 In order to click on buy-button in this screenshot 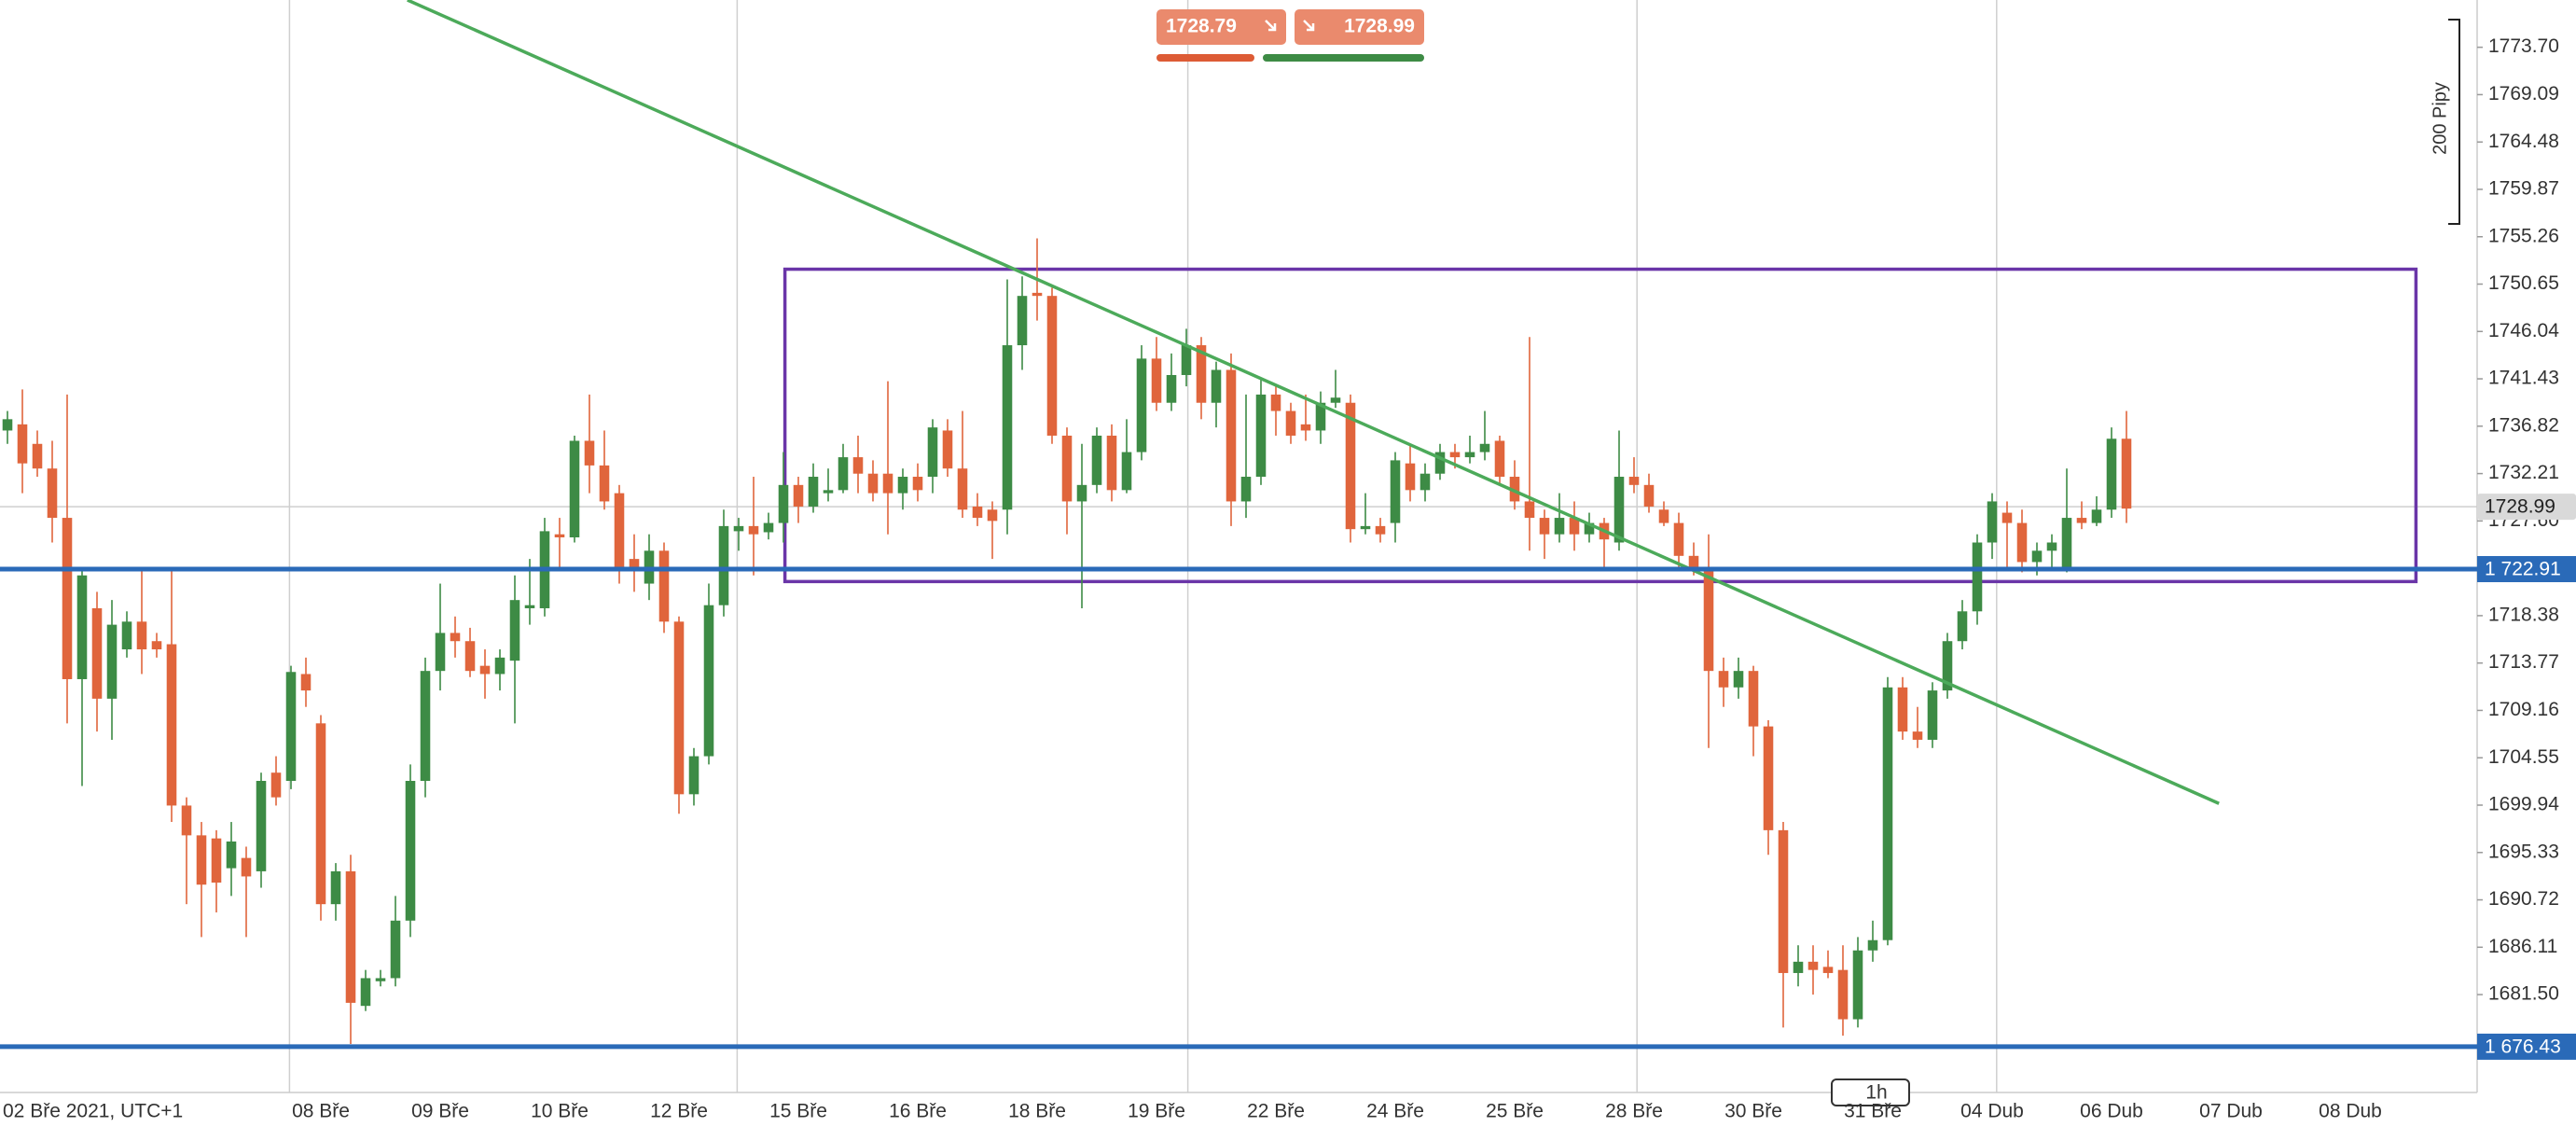, I will do `click(1359, 27)`.